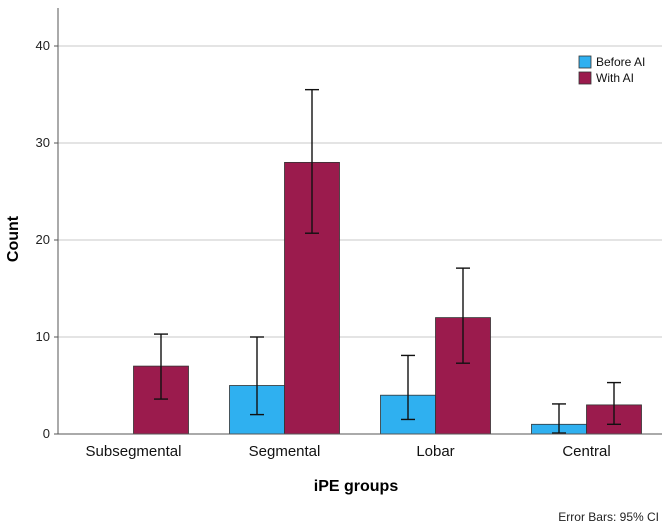  What do you see at coordinates (615, 78) in the screenshot?
I see `legend-label-with-ai: With AI` at bounding box center [615, 78].